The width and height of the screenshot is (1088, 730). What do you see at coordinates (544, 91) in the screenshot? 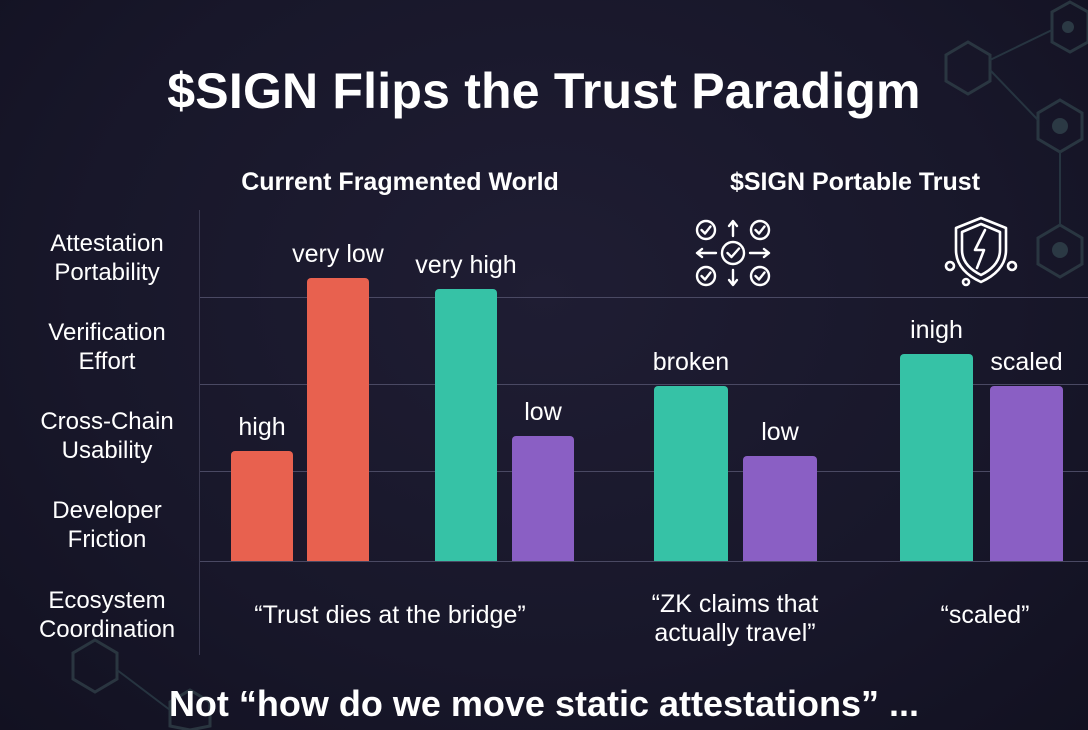
I see `chart-title: $SIGN Flips the Trust Paradigm` at bounding box center [544, 91].